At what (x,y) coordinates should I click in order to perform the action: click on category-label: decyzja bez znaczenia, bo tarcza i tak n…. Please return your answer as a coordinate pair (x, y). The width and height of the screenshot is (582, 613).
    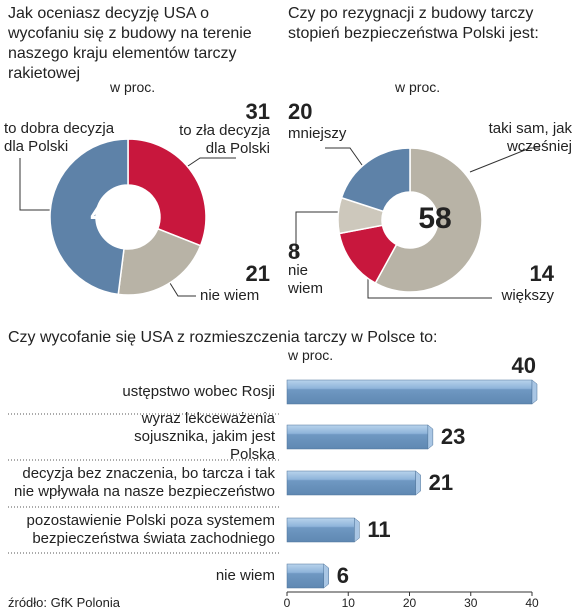
    Looking at the image, I should click on (144, 482).